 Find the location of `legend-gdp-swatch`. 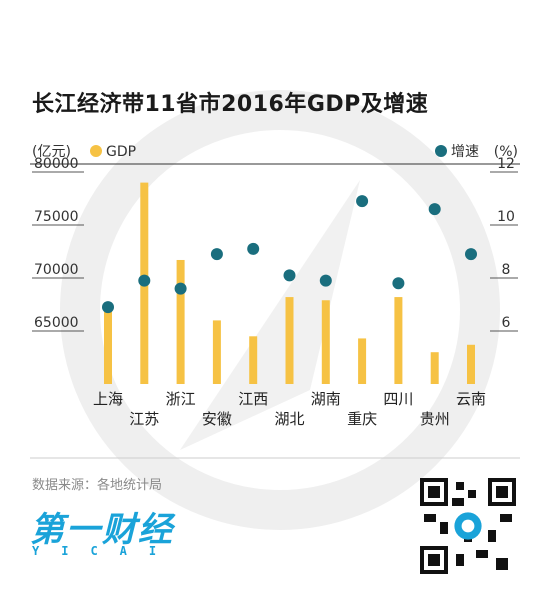

legend-gdp-swatch is located at coordinates (96, 151).